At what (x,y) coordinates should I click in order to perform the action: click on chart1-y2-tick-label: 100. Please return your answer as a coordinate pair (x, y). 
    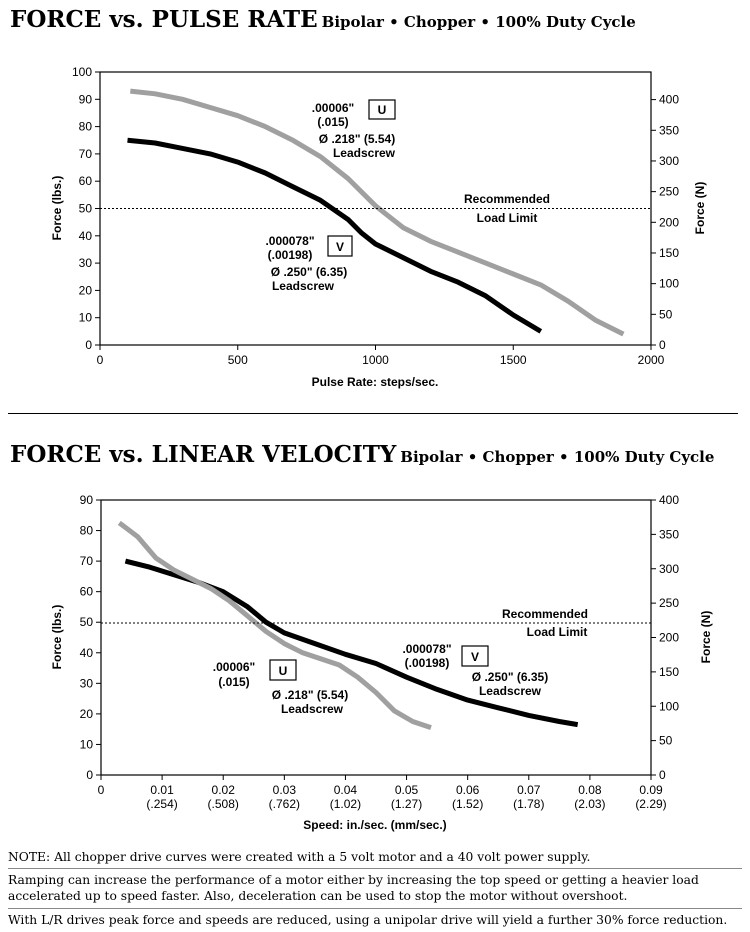
    Looking at the image, I should click on (669, 284).